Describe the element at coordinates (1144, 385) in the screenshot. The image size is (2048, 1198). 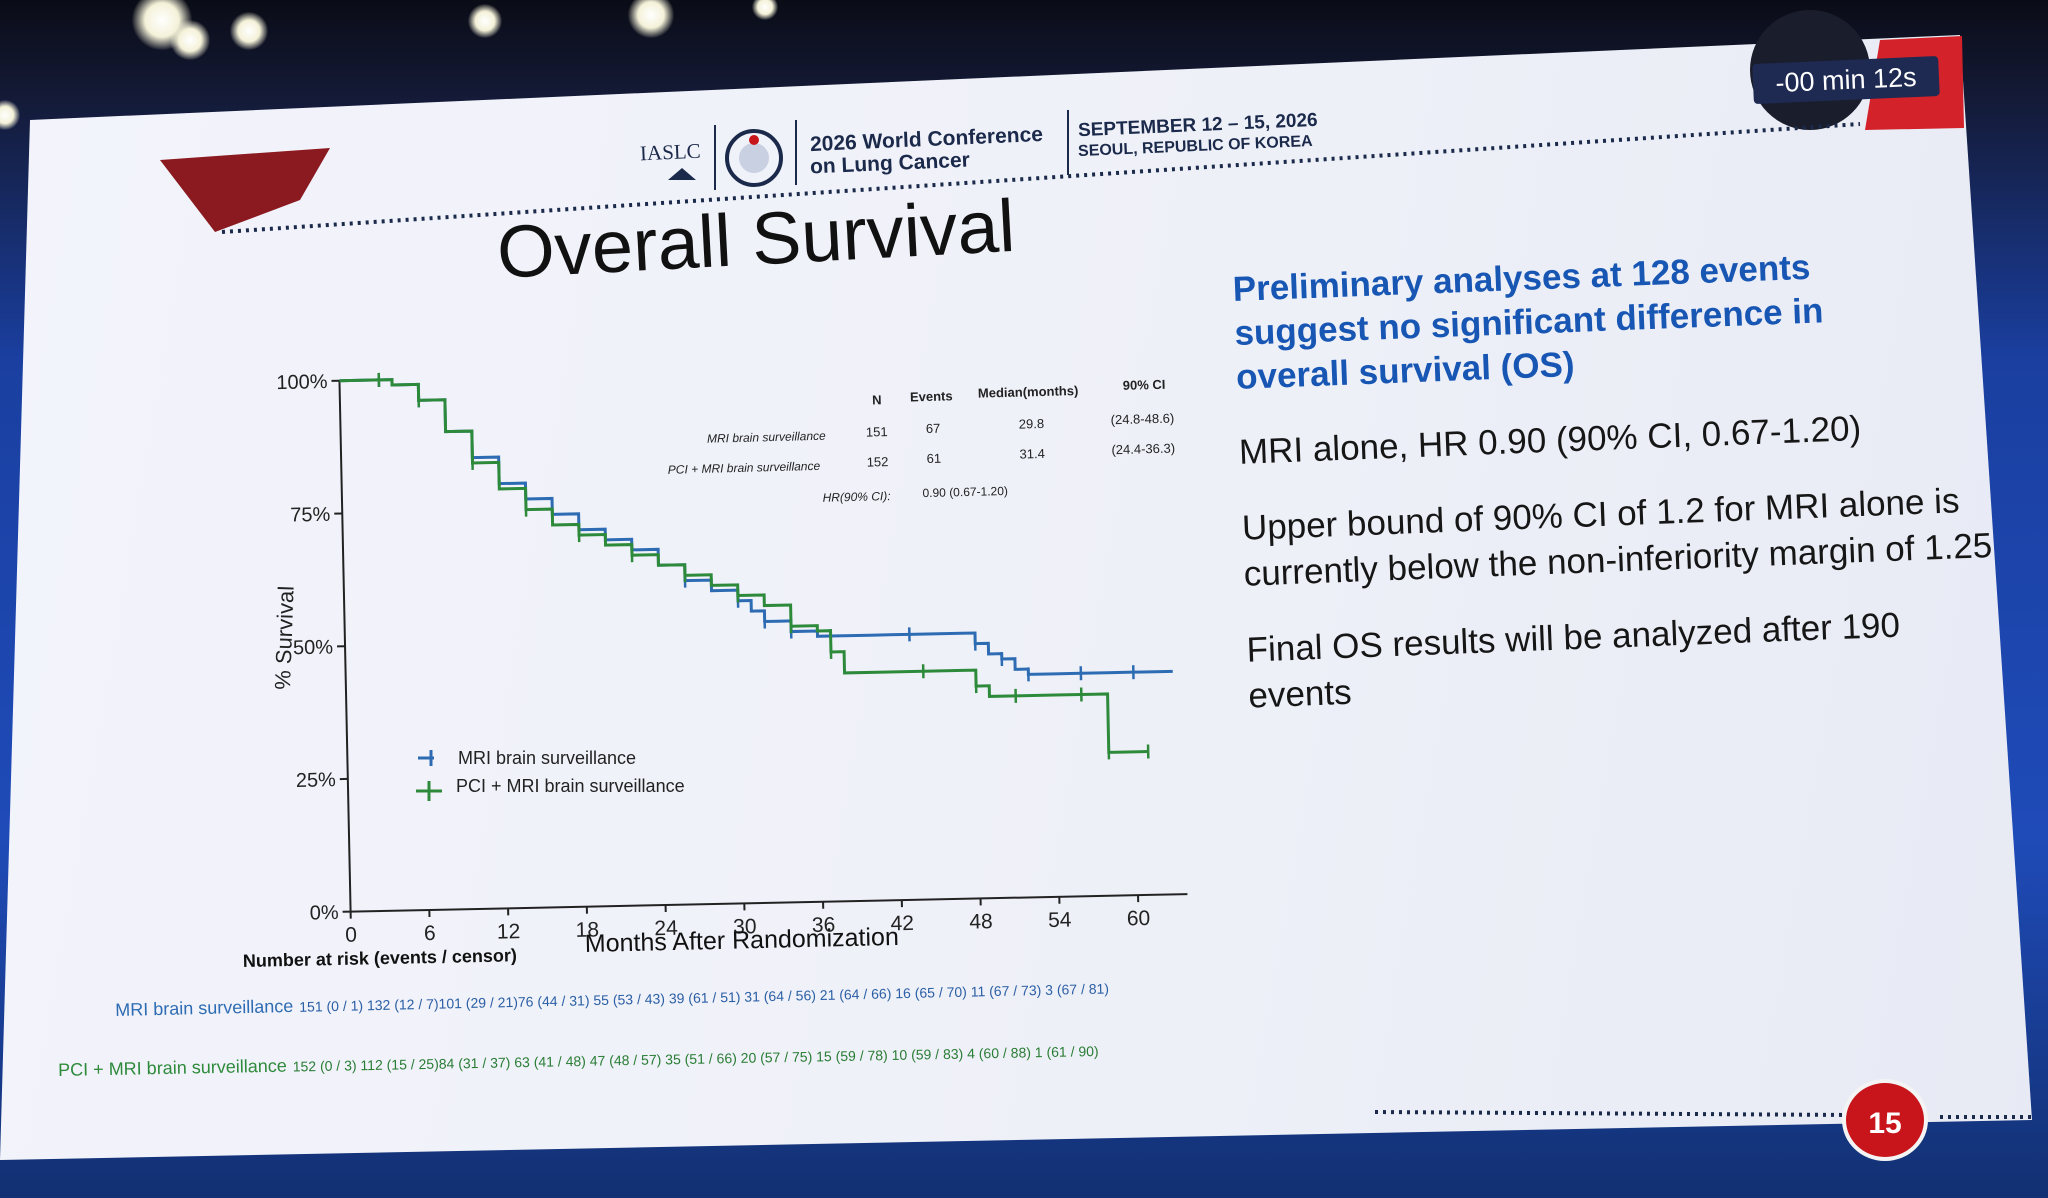
I see `stats-header-ci: 90% CI` at that location.